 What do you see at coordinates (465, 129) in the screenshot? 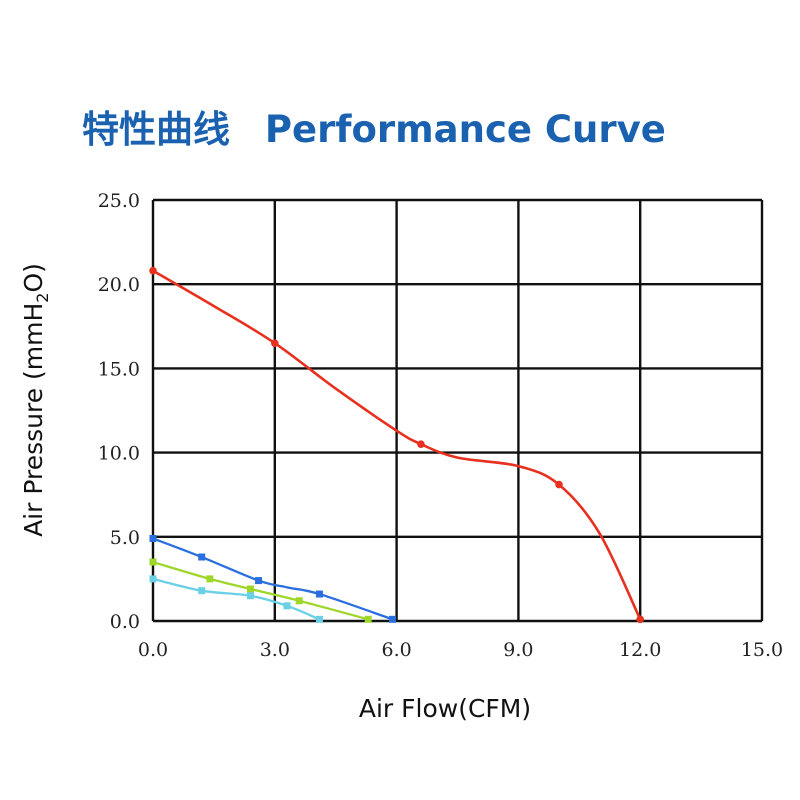
I see `title-en: Performance Curve` at bounding box center [465, 129].